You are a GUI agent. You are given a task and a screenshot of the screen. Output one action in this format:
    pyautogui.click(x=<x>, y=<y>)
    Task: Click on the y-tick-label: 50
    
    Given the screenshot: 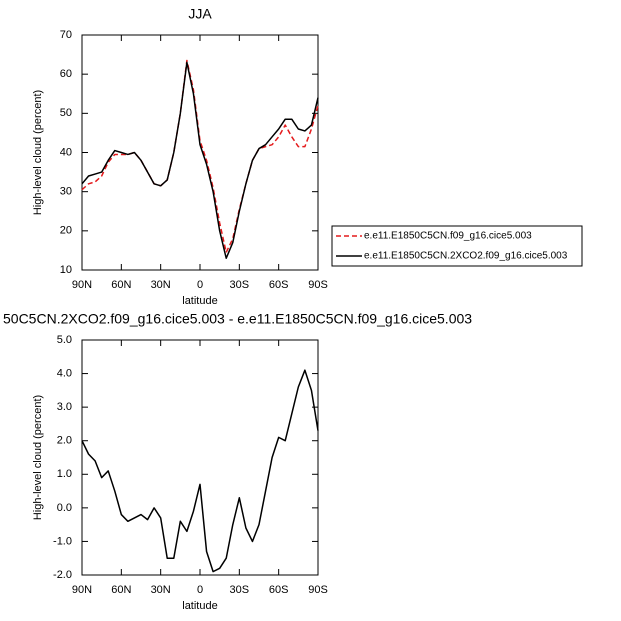 What is the action you would take?
    pyautogui.click(x=66, y=113)
    